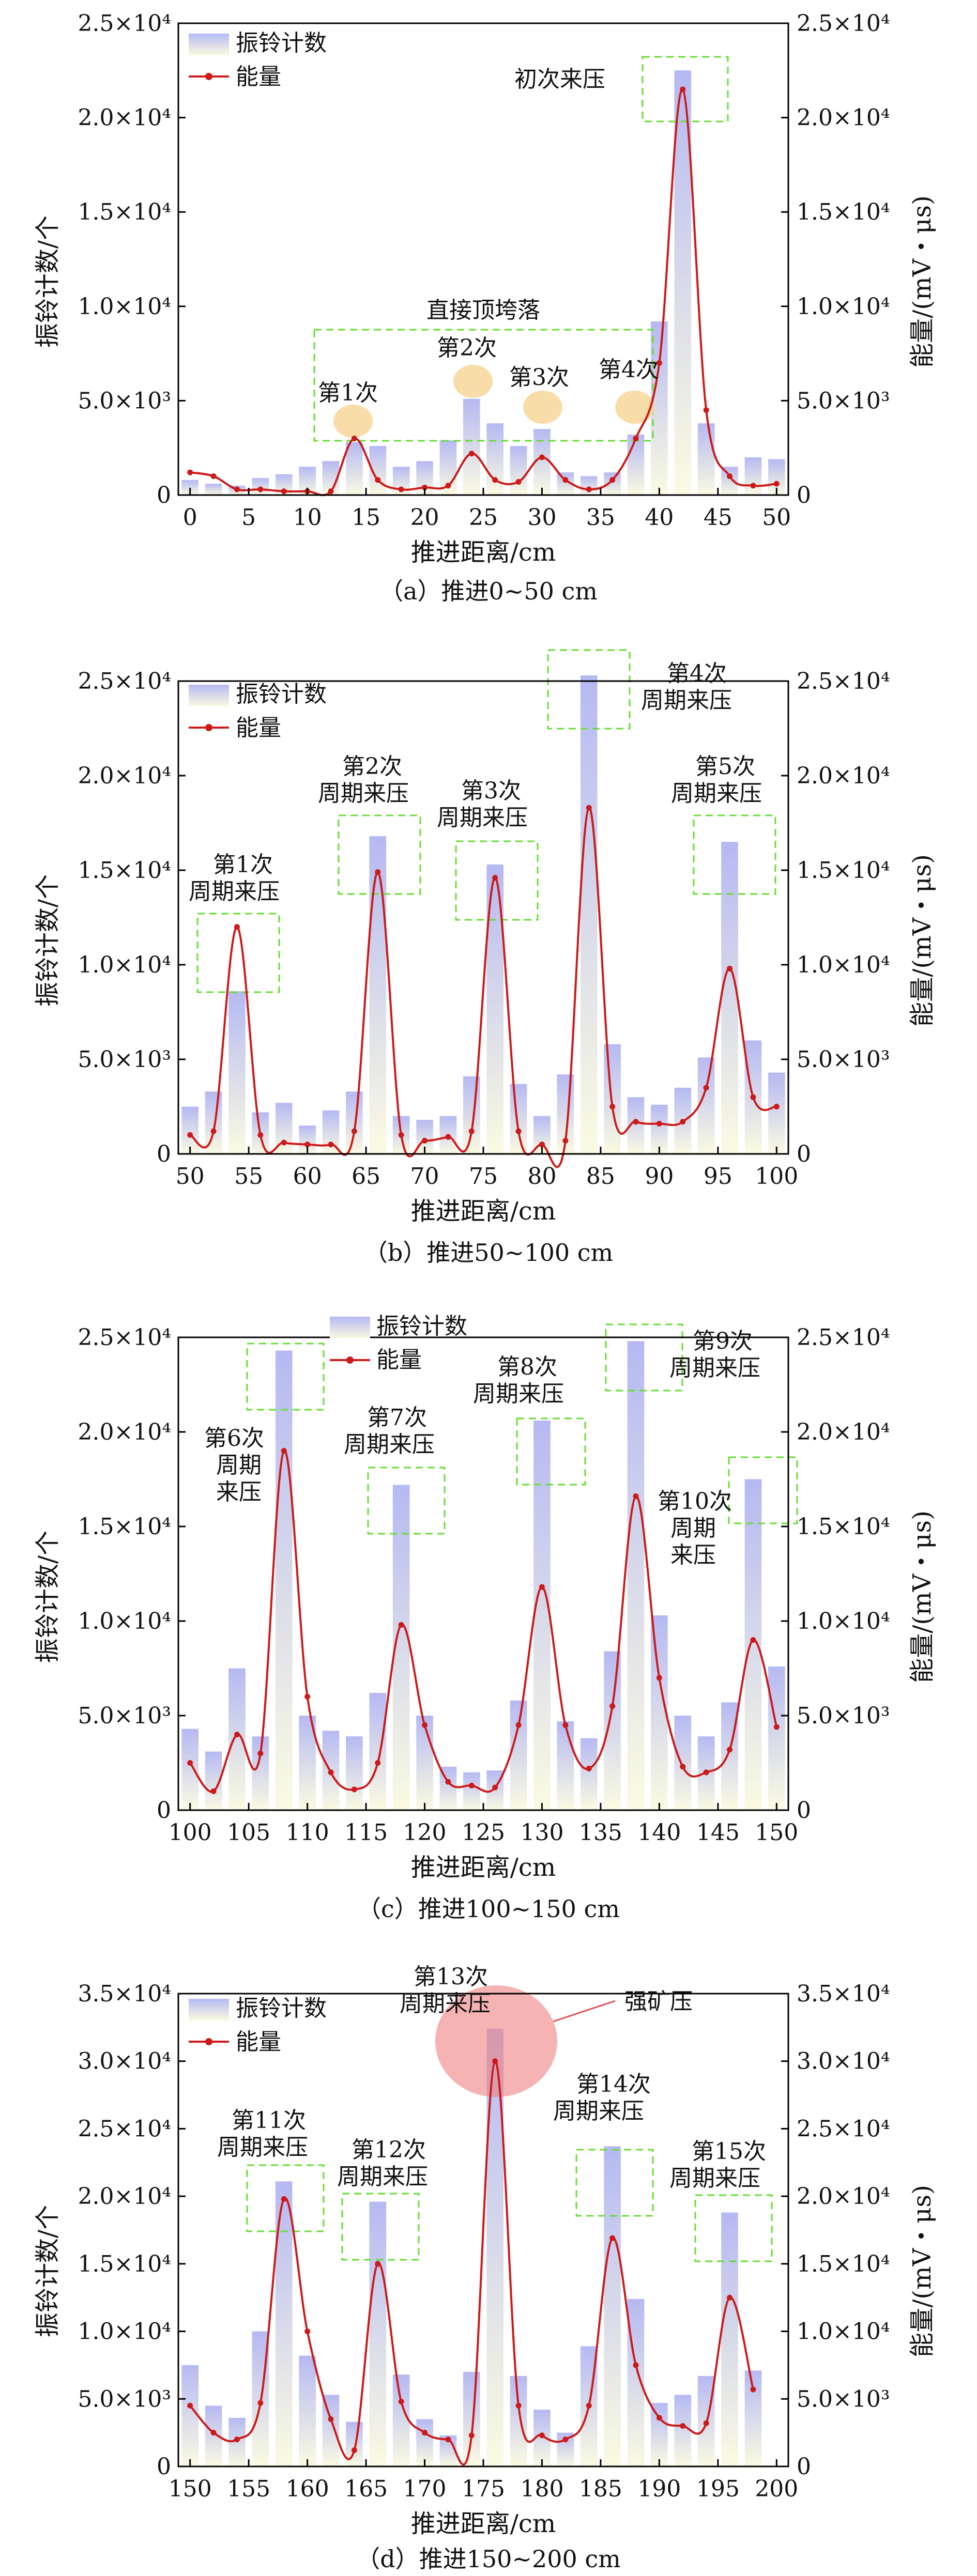 This screenshot has width=977, height=2576. Describe the element at coordinates (686, 700) in the screenshot. I see `annot-b4-line2: 周期来压` at that location.